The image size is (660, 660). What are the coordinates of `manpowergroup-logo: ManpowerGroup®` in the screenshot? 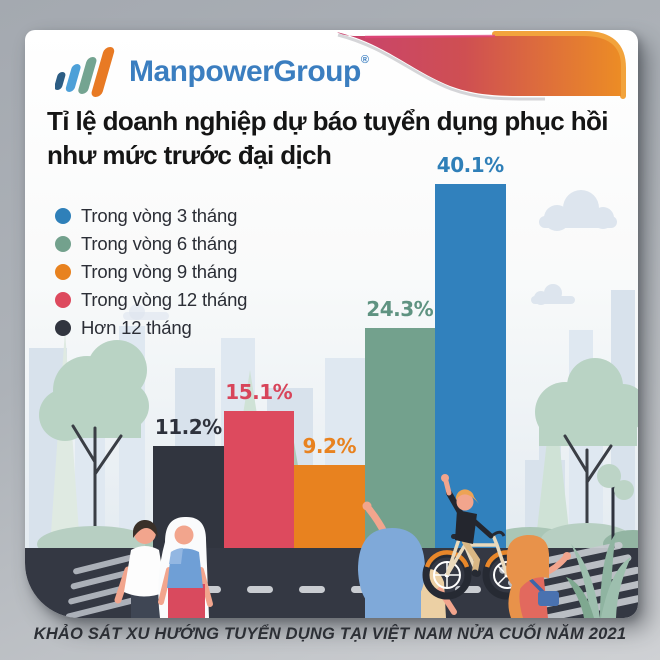 It's located at (212, 71).